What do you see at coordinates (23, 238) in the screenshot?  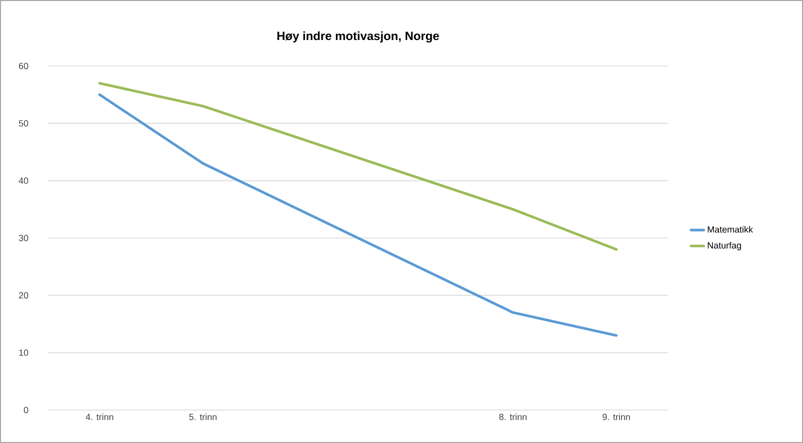 I see `y-tick-label: 30` at bounding box center [23, 238].